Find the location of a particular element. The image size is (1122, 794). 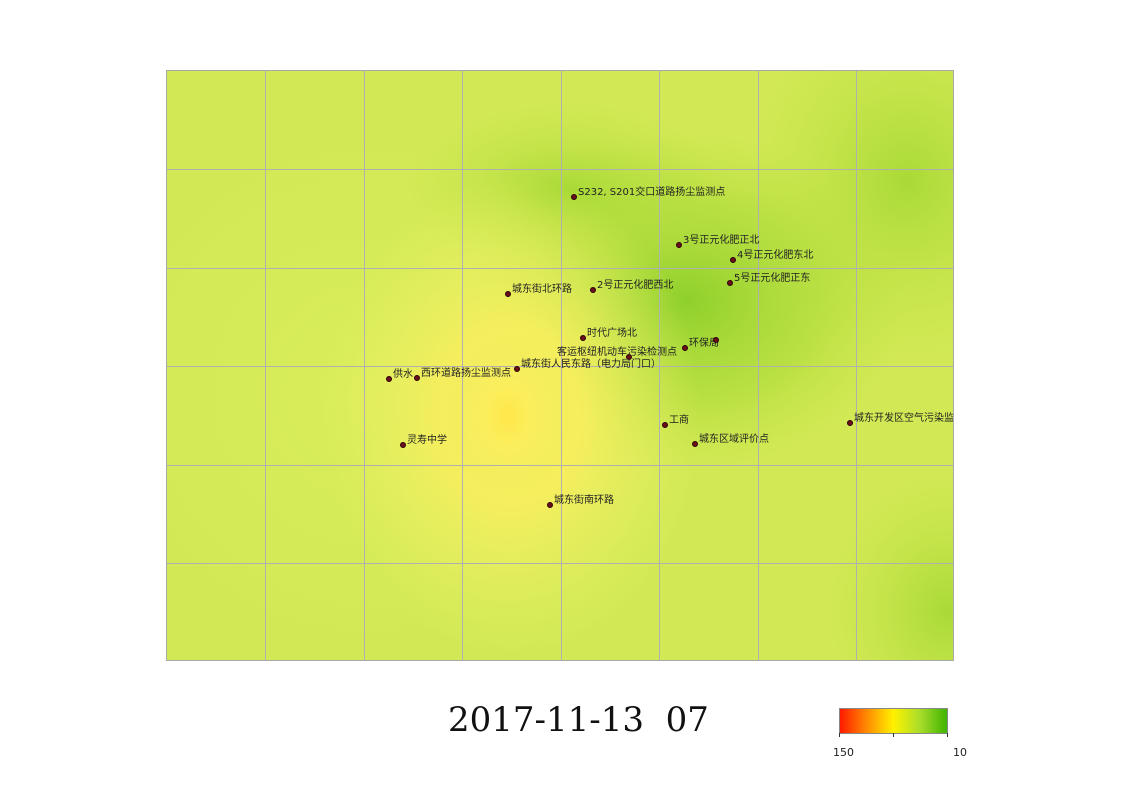

station-label: 5号正元化肥正东 is located at coordinates (772, 278).